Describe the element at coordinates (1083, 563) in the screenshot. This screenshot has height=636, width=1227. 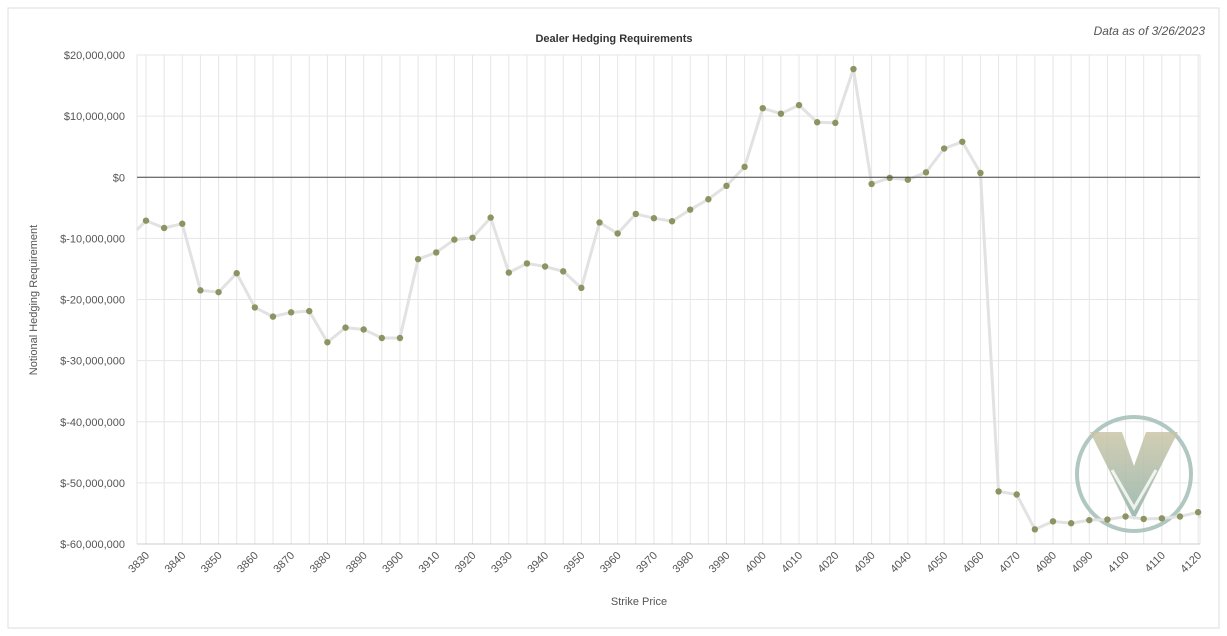
I see `x-tick-label: 4090` at that location.